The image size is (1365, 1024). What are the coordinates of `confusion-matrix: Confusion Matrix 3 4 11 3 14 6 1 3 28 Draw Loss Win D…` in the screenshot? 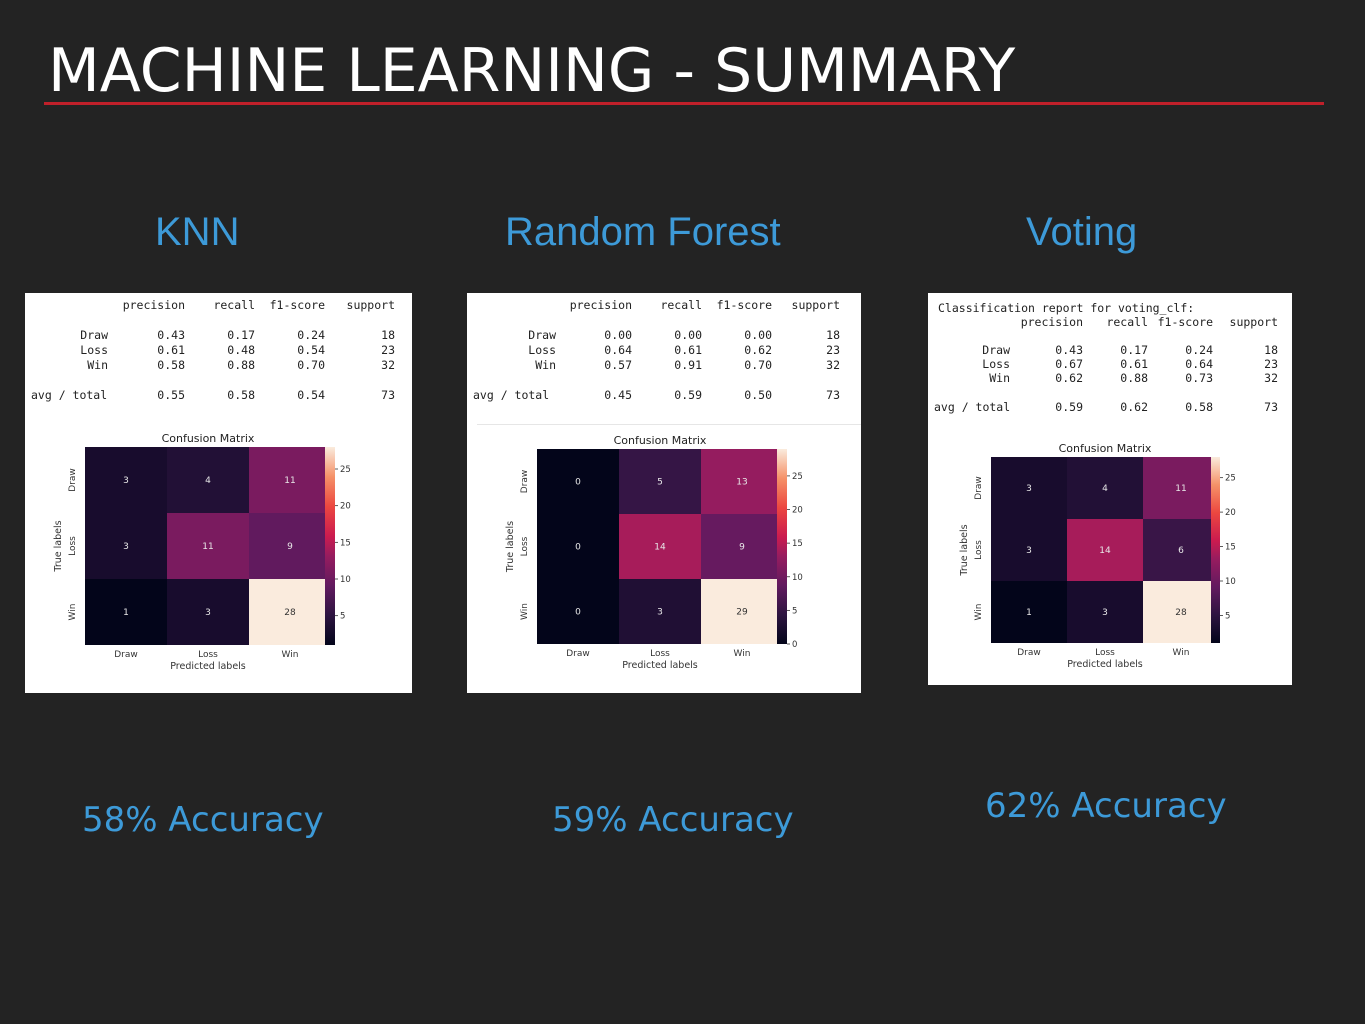 It's located at (1097, 556).